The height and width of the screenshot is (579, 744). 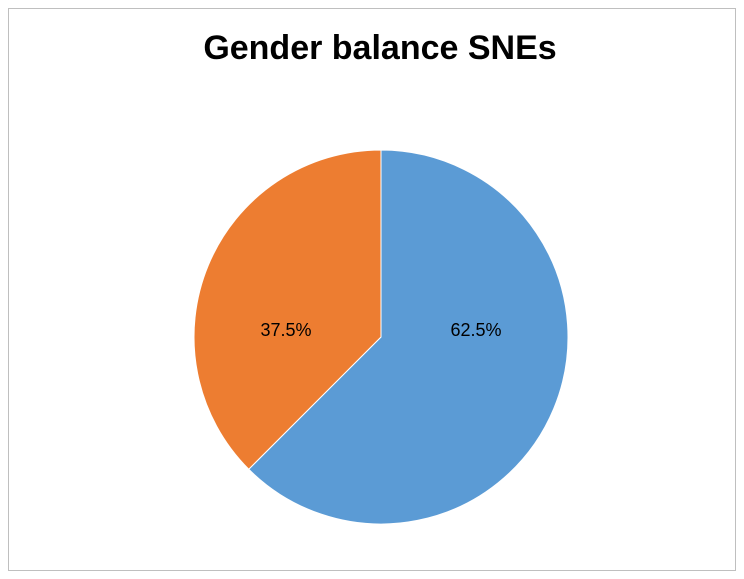 I want to click on data-label: 62.5%, so click(x=475, y=330).